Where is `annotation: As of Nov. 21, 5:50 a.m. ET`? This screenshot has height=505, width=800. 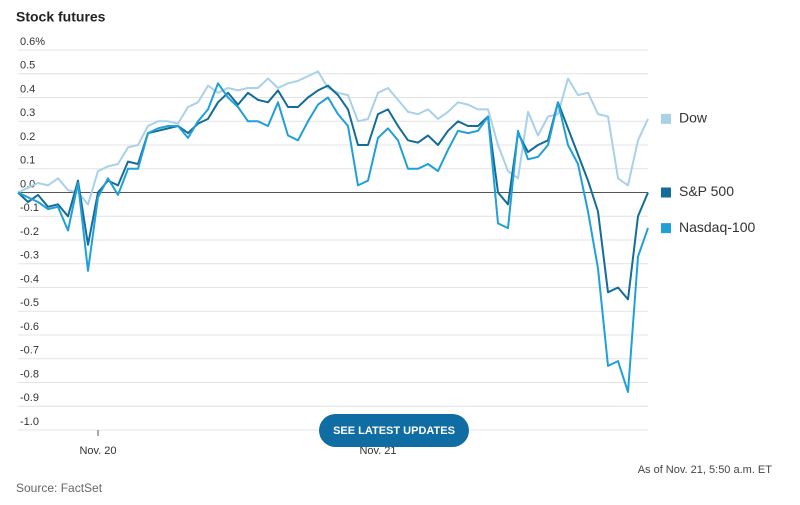
annotation: As of Nov. 21, 5:50 a.m. ET is located at coordinates (705, 470).